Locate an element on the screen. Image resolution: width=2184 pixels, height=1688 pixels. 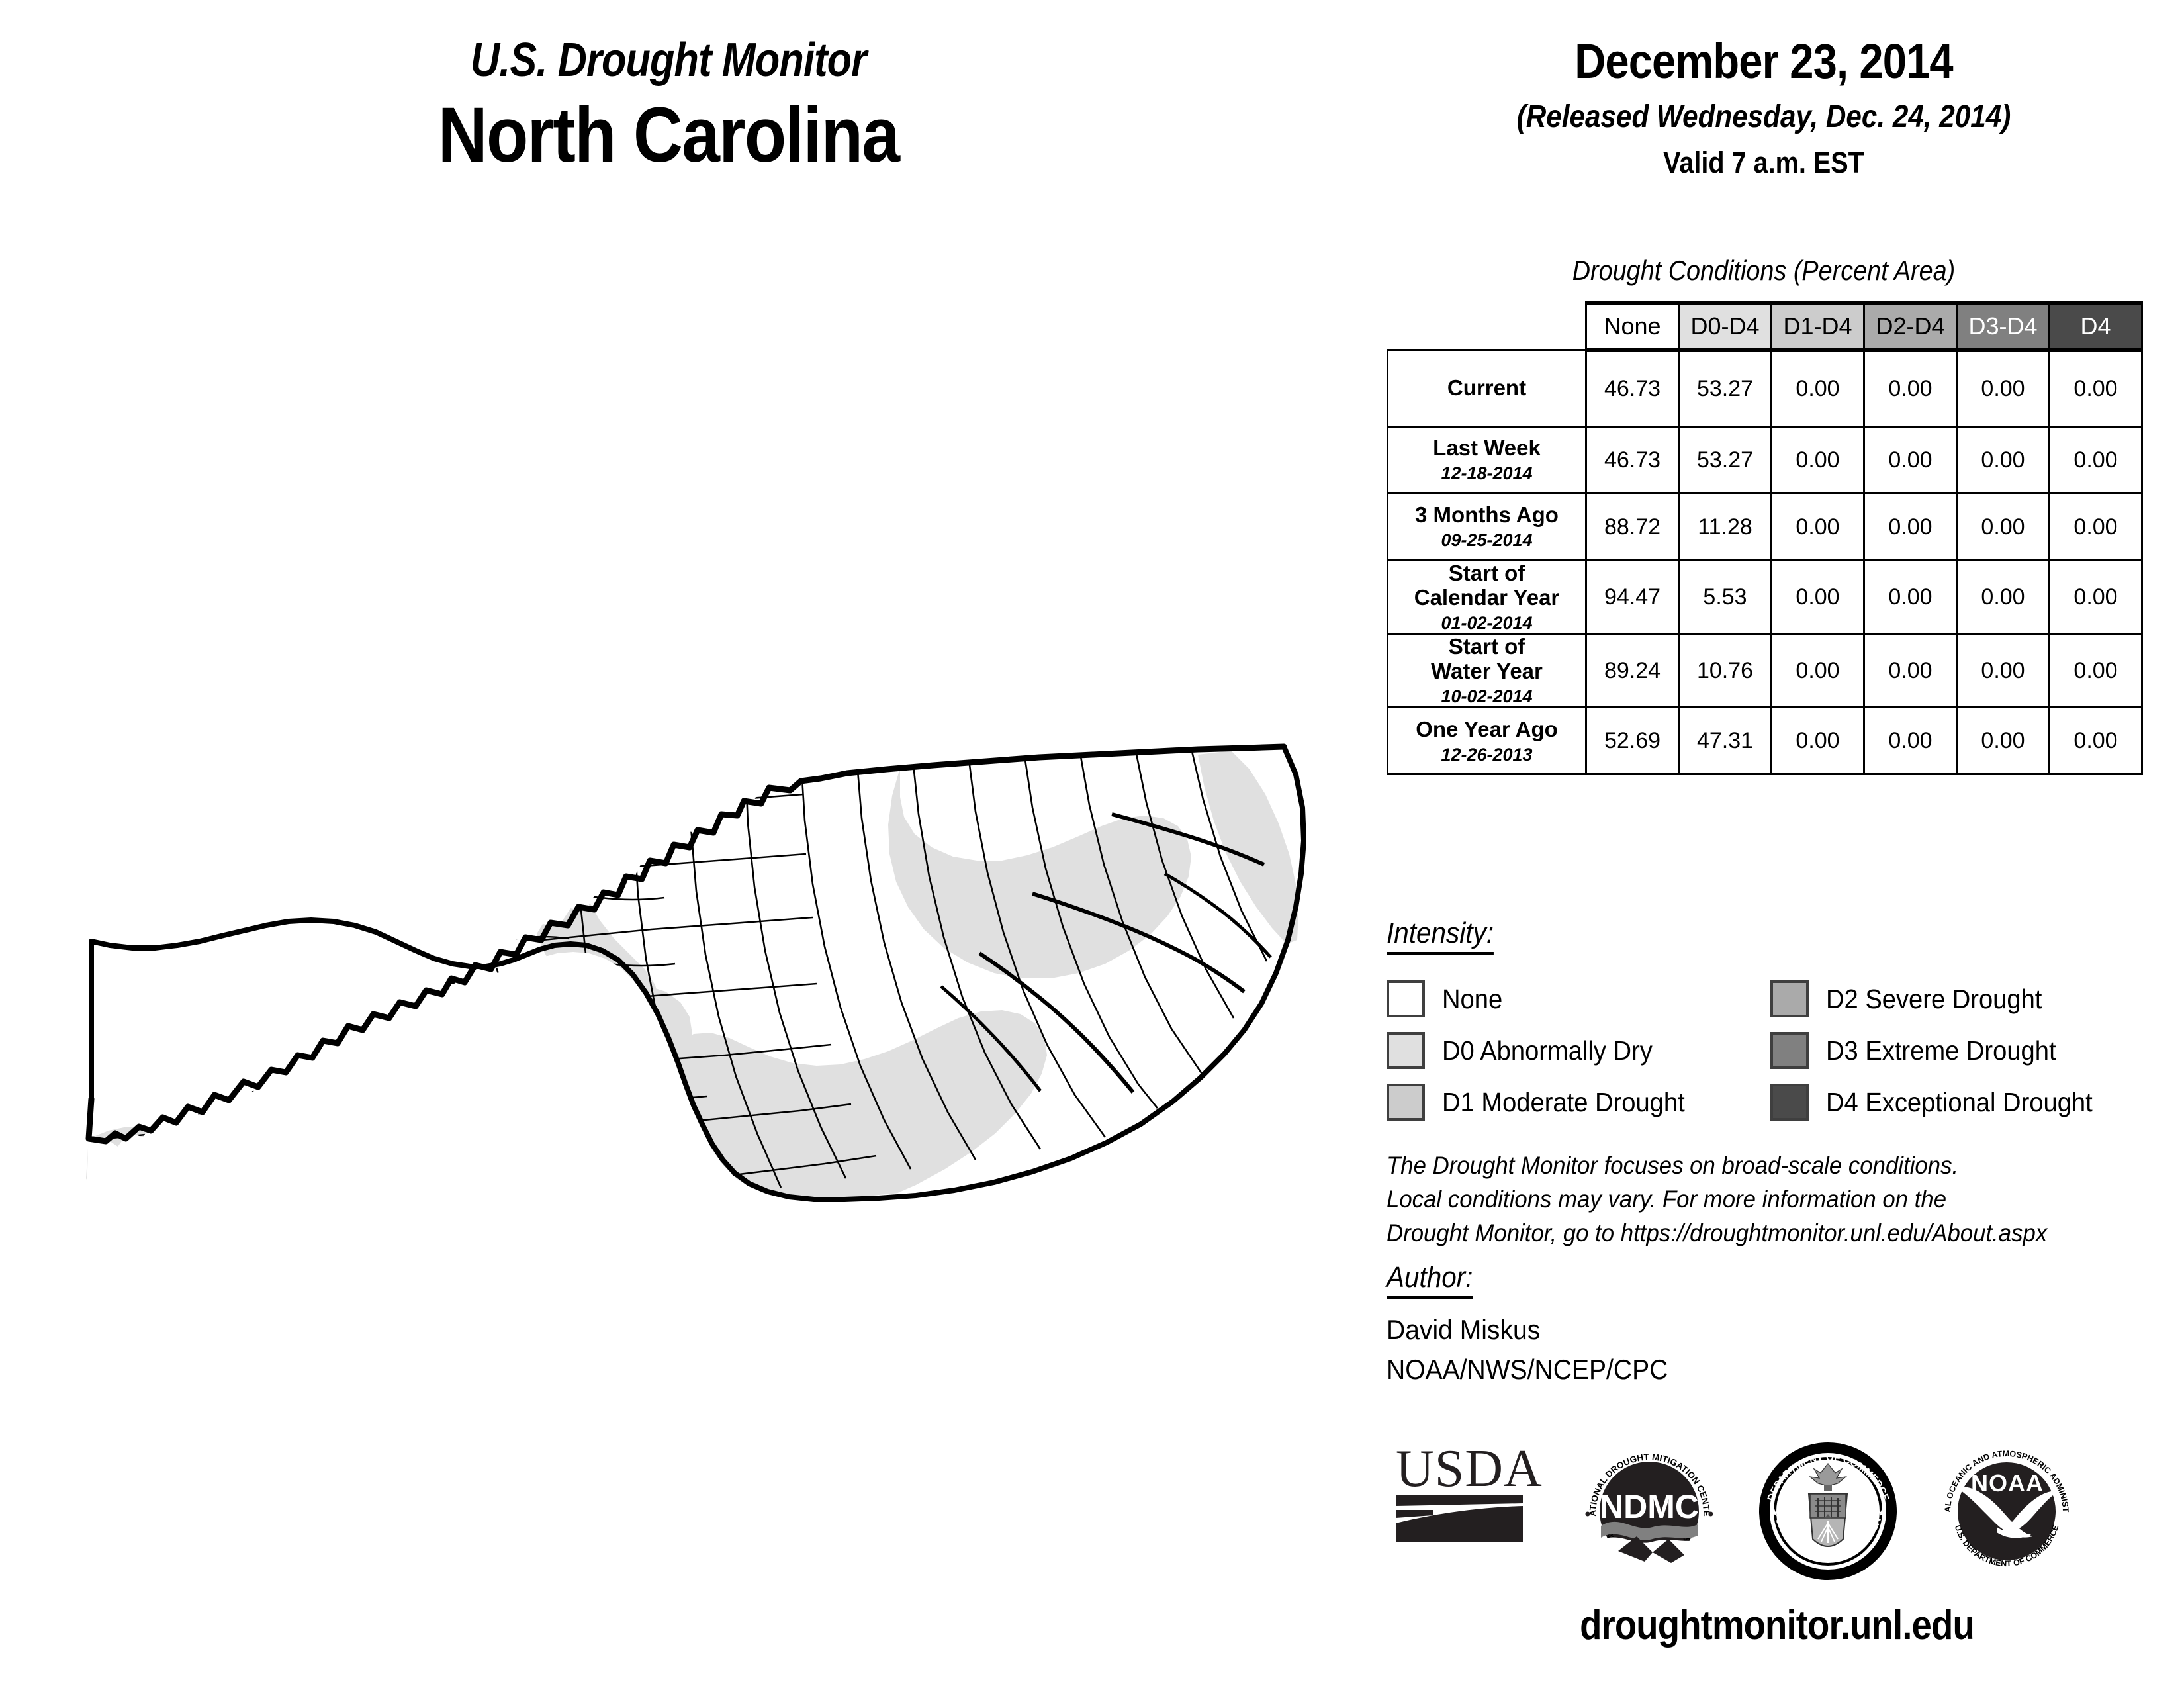
valid-date: December 23, 2014 is located at coordinates (1763, 61).